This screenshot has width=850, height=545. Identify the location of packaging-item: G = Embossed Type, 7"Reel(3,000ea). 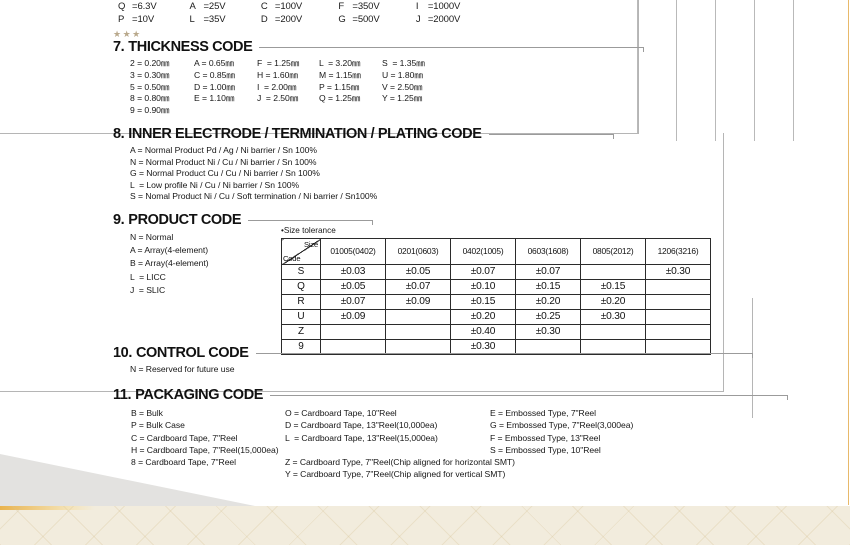
(562, 425).